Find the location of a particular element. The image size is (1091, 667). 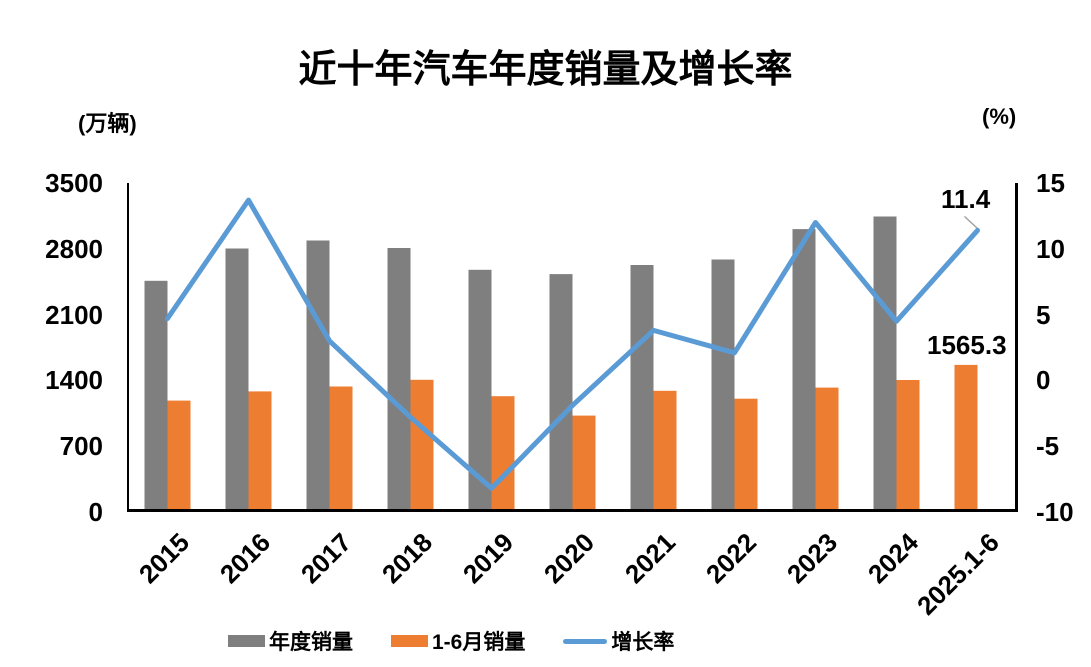

legend-swatch-annual is located at coordinates (246, 641).